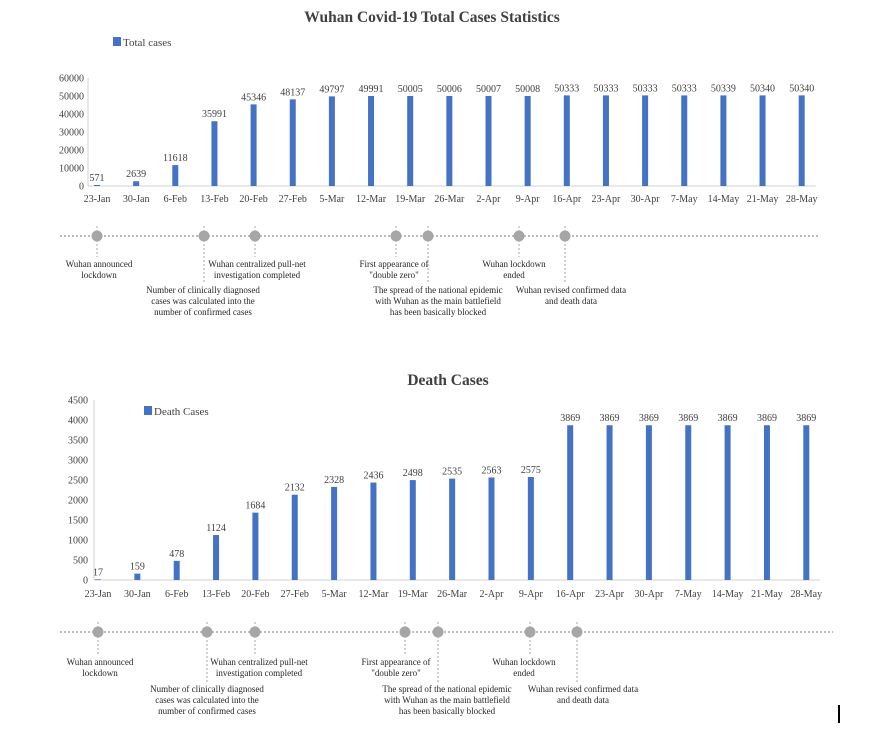 The image size is (879, 740). What do you see at coordinates (255, 506) in the screenshot?
I see `data-label: 1684` at bounding box center [255, 506].